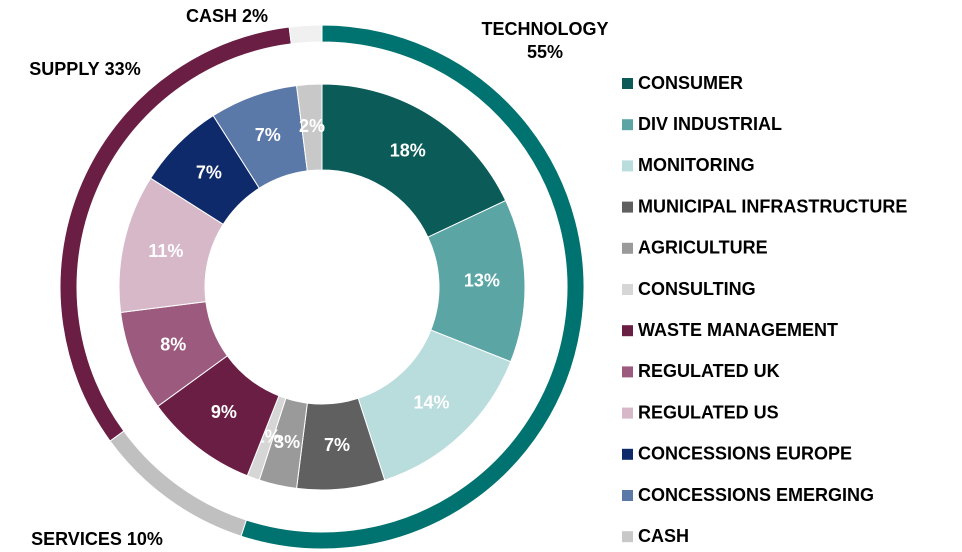  I want to click on outer-label-value: 2%, so click(255, 16).